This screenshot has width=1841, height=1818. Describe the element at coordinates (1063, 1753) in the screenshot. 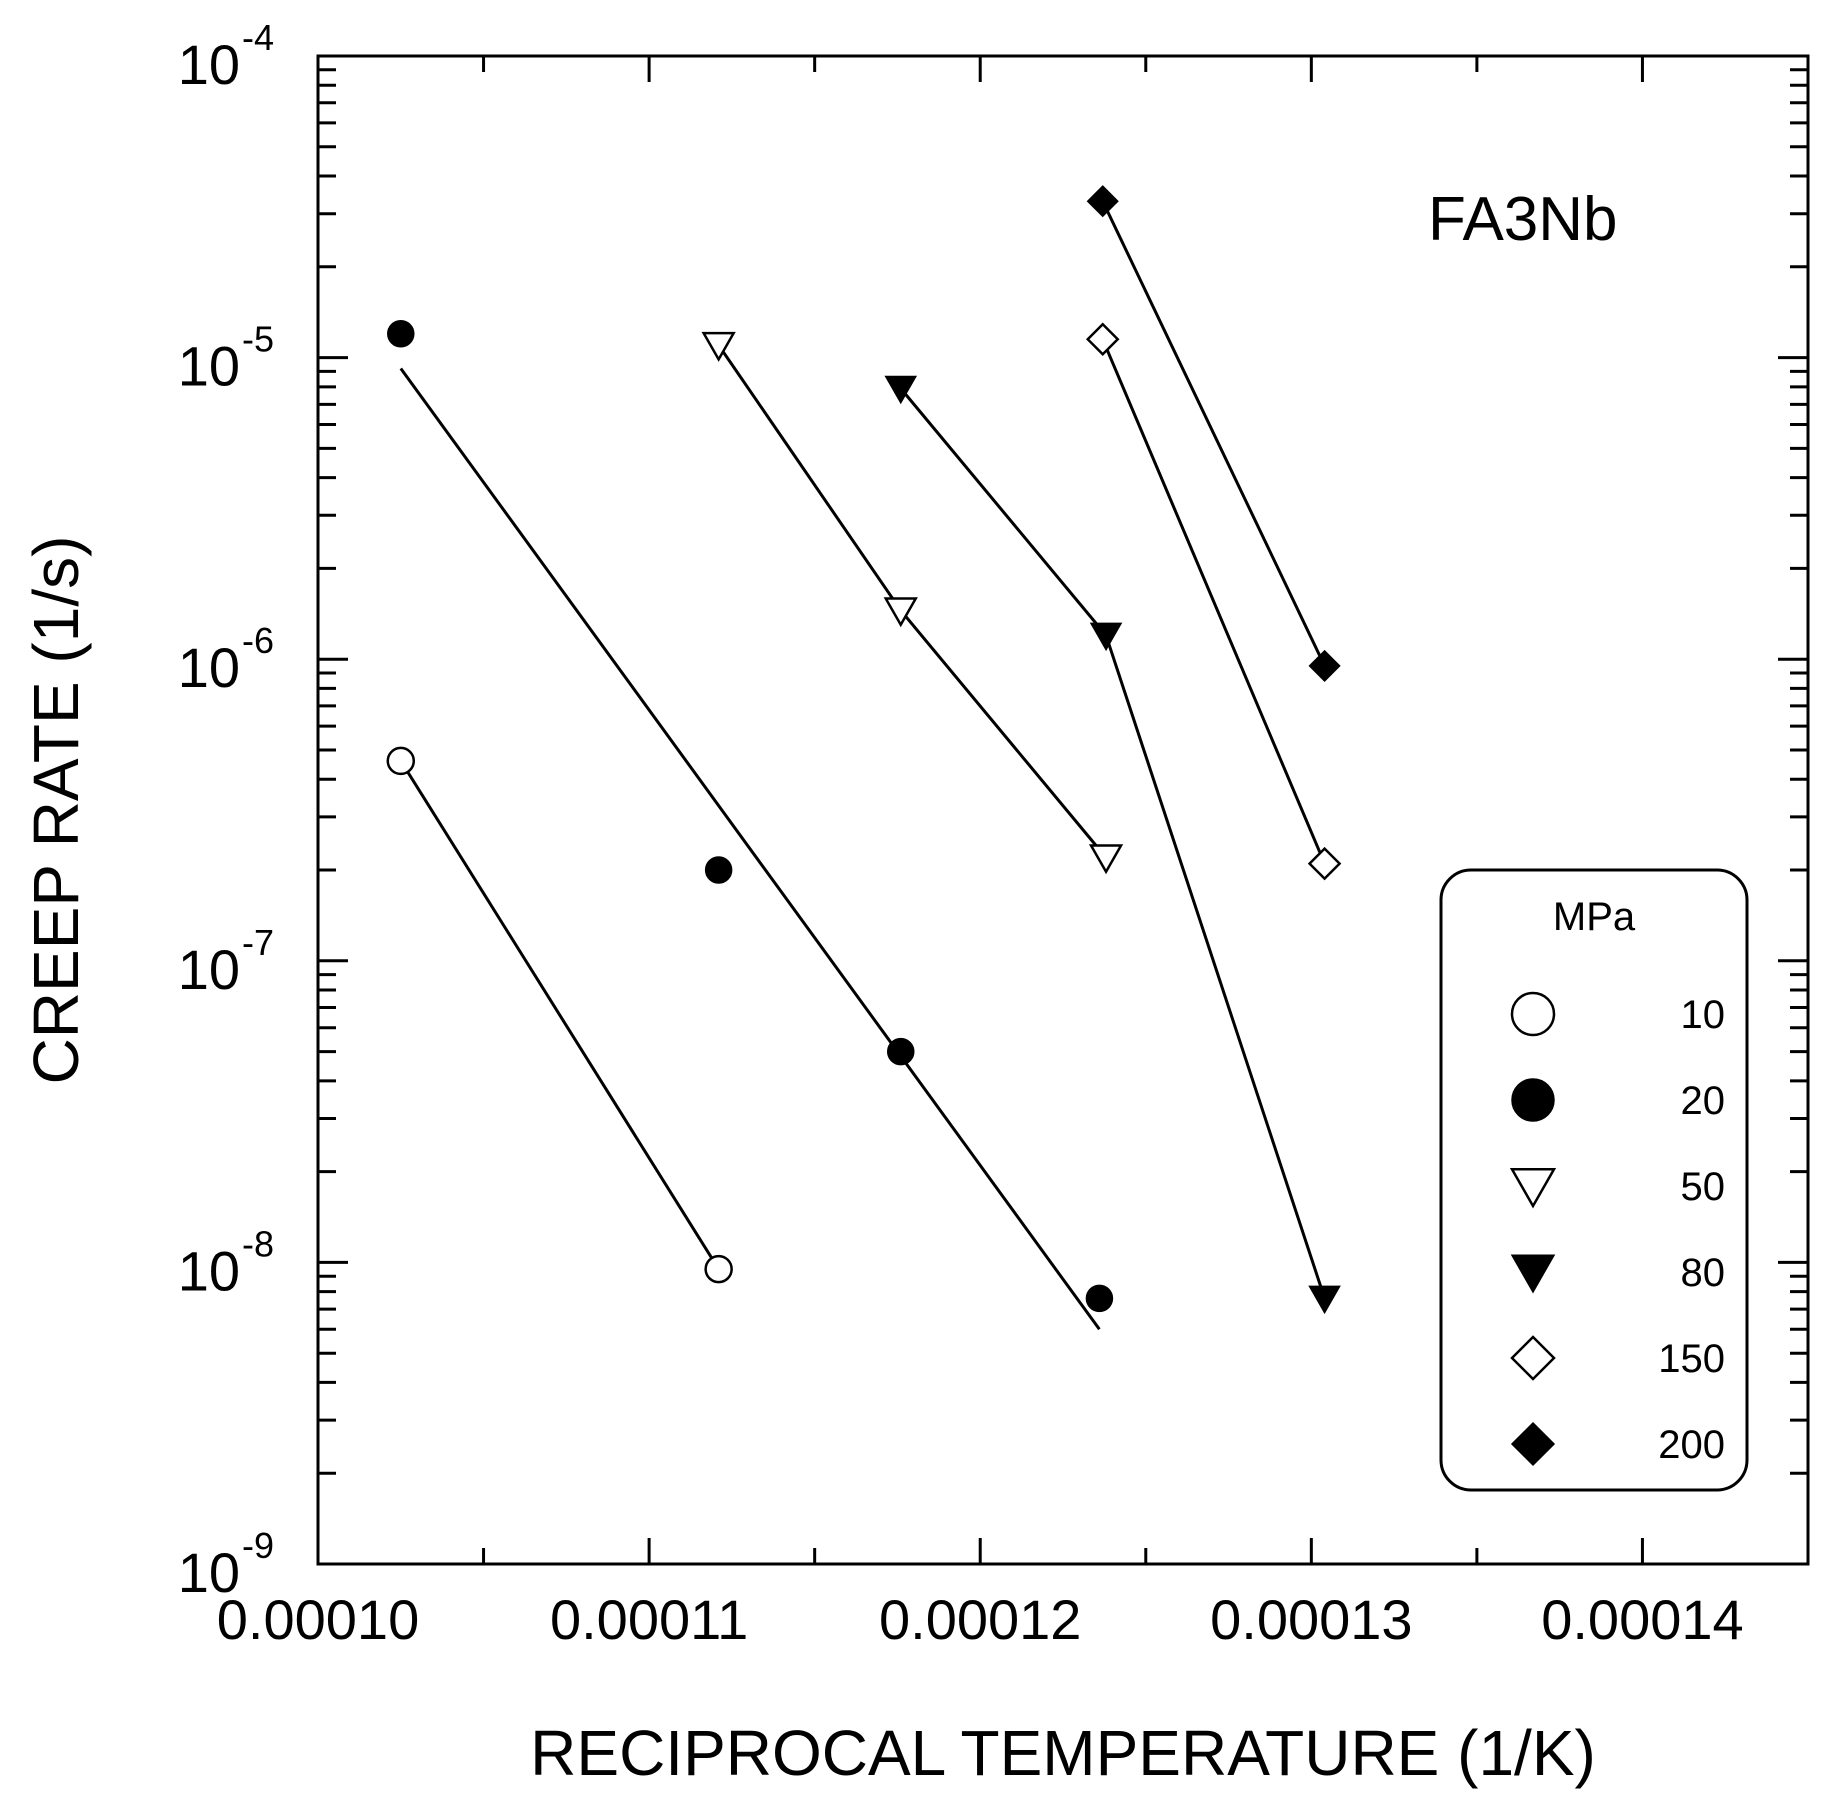

I see `x-axis-title: RECIPROCAL TEMPERATURE (1/K)` at that location.